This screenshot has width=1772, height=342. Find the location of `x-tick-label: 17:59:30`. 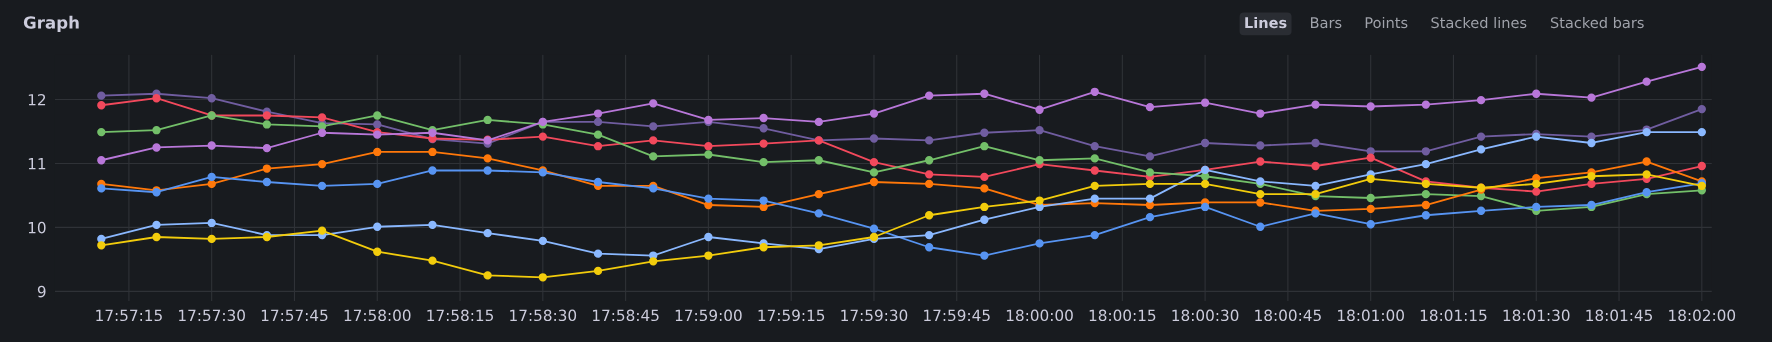

x-tick-label: 17:59:30 is located at coordinates (874, 315).